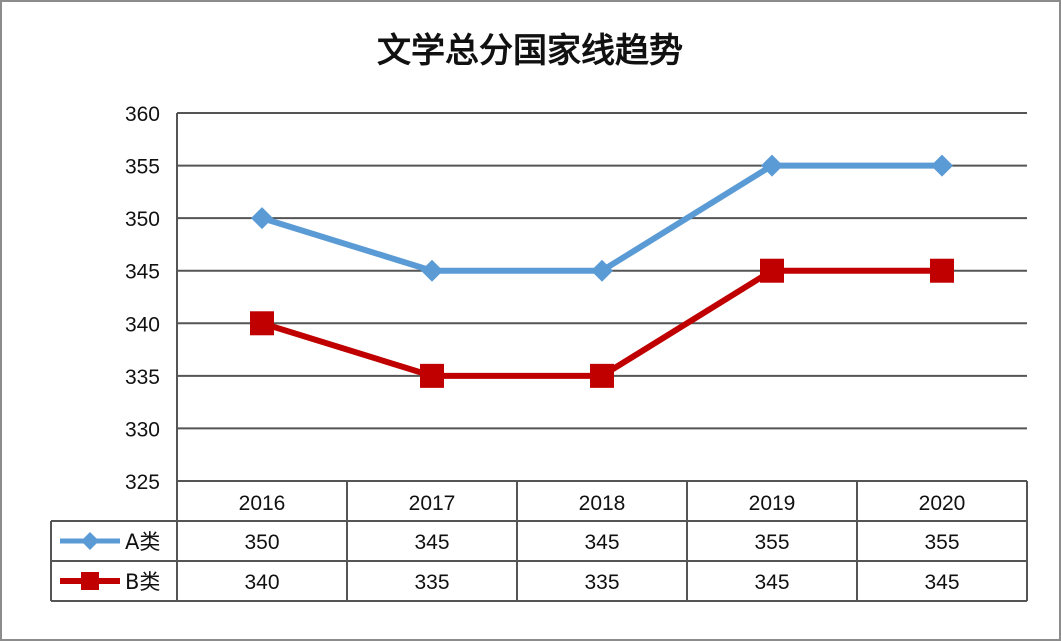 The width and height of the screenshot is (1061, 641). Describe the element at coordinates (142, 298) in the screenshot. I see `y-axis-ticks: 325 330 335 340 345 350 355 360` at that location.